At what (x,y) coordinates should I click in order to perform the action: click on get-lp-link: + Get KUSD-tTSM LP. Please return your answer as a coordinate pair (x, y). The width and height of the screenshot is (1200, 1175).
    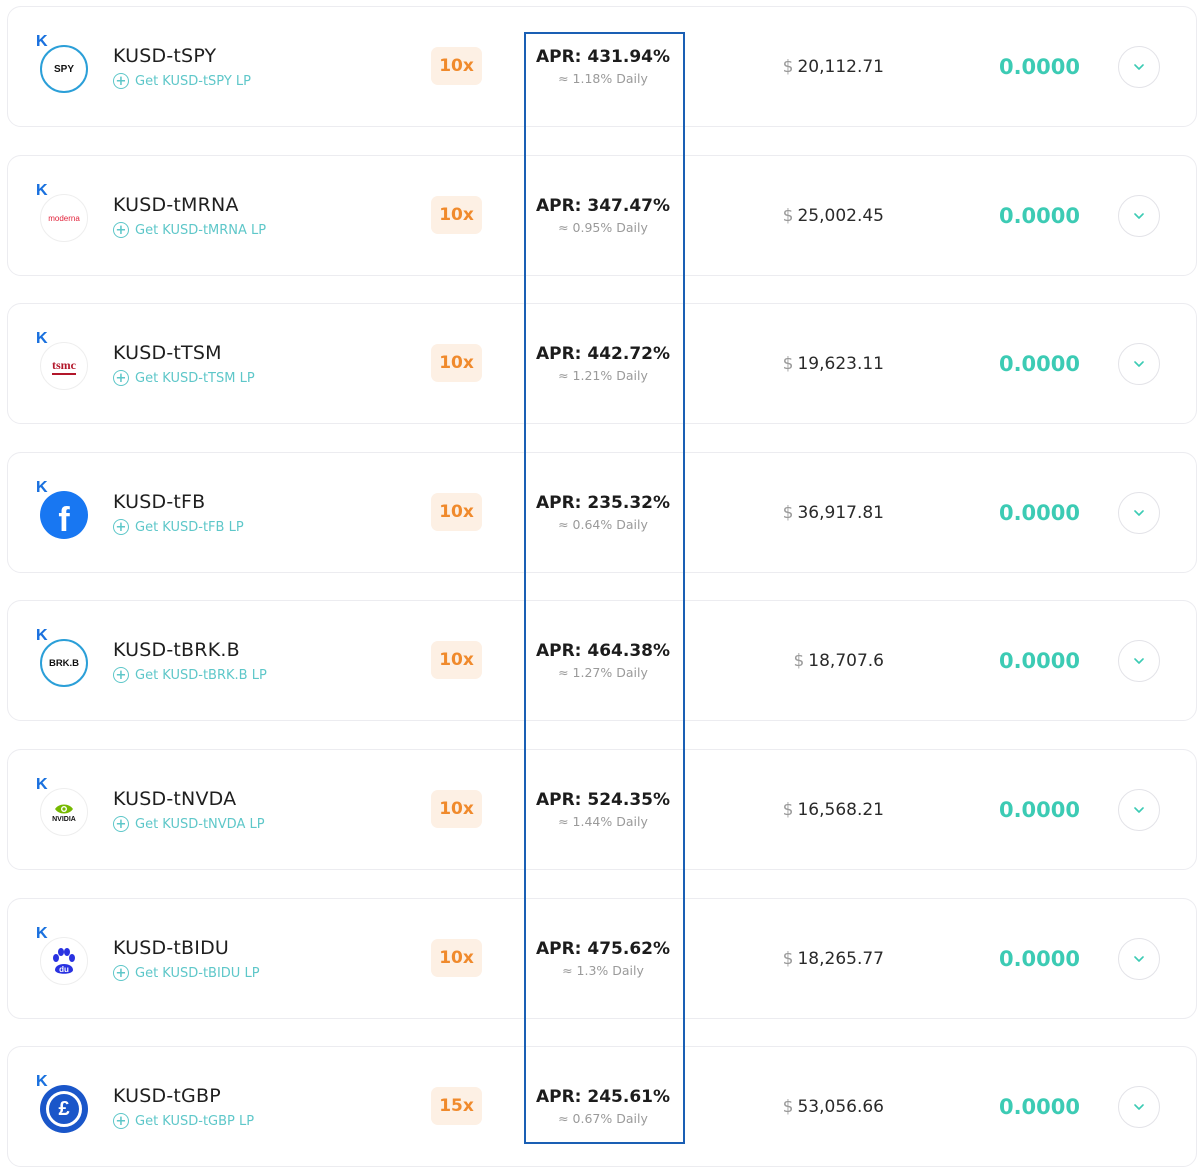
    Looking at the image, I should click on (184, 378).